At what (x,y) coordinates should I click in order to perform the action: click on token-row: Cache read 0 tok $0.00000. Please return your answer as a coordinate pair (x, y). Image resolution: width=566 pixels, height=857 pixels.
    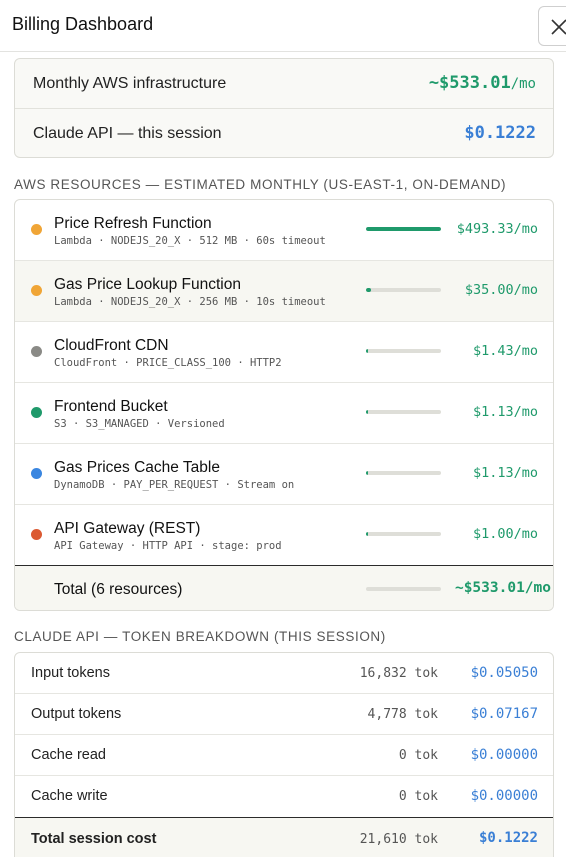
    Looking at the image, I should click on (284, 755).